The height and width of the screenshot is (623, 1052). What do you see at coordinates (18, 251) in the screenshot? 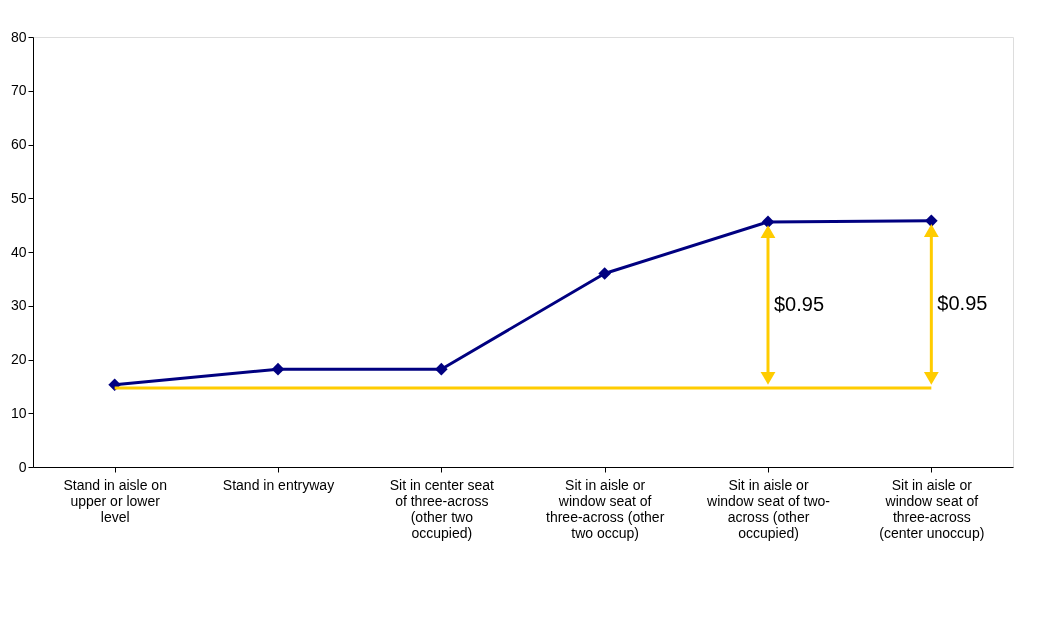
I see `y-tick-label: 40` at bounding box center [18, 251].